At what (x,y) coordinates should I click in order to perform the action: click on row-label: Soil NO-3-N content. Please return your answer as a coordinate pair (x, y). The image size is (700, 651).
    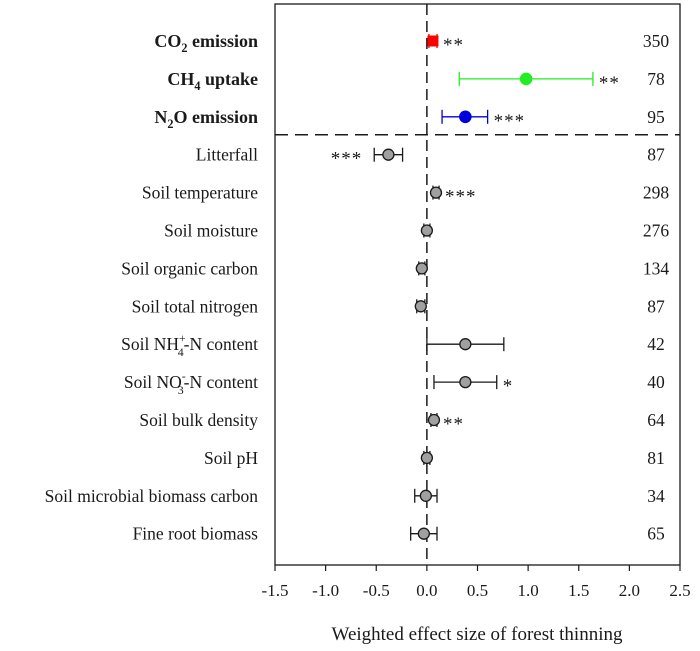
    Looking at the image, I should click on (191, 383).